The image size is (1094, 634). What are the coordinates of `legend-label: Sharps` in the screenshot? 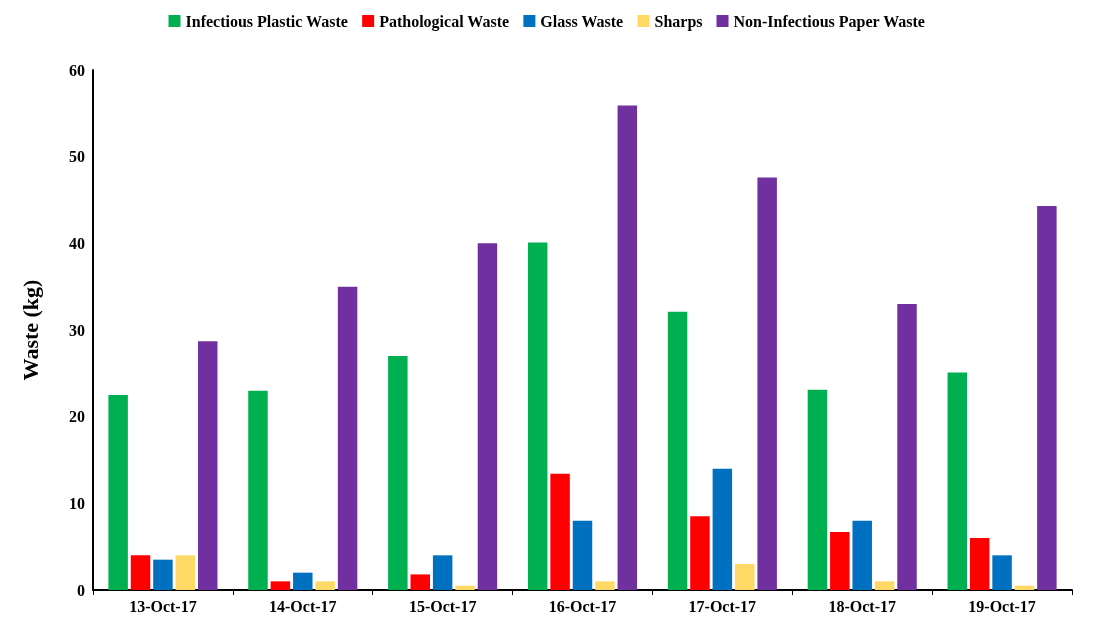 It's located at (678, 21).